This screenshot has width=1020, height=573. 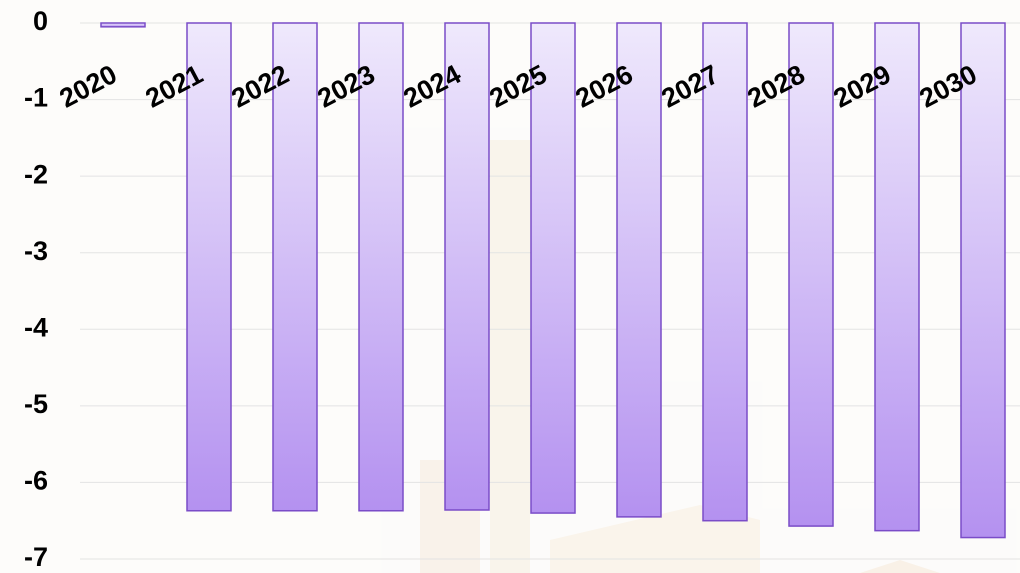 What do you see at coordinates (40, 21) in the screenshot?
I see `y-tick-label: 0` at bounding box center [40, 21].